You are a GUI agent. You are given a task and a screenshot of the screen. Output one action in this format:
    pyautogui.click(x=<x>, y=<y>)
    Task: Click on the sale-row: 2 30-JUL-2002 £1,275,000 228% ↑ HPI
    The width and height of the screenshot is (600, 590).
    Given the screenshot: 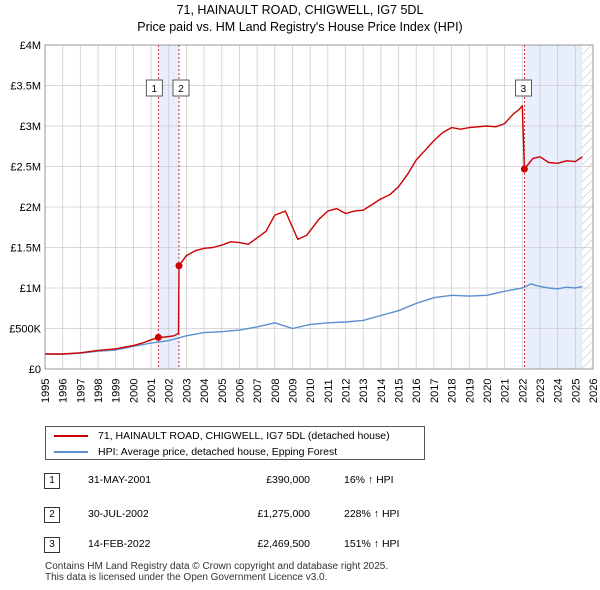 What is the action you would take?
    pyautogui.click(x=304, y=516)
    